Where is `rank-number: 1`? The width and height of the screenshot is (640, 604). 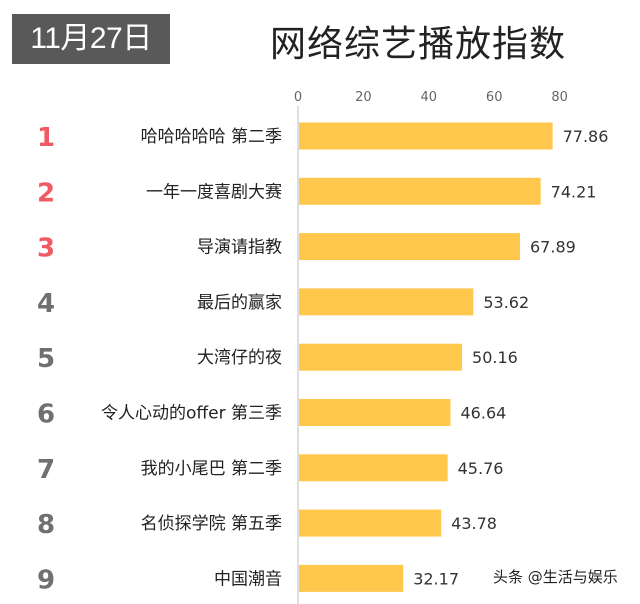 rank-number: 1 is located at coordinates (46, 138).